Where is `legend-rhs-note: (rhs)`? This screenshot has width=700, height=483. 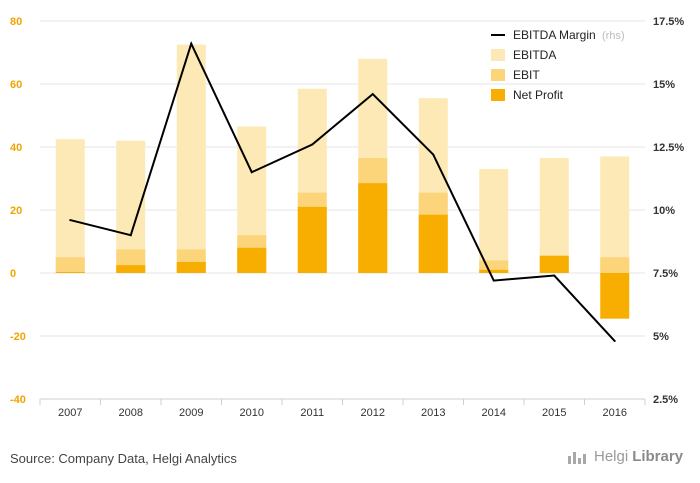
legend-rhs-note: (rhs) is located at coordinates (613, 36).